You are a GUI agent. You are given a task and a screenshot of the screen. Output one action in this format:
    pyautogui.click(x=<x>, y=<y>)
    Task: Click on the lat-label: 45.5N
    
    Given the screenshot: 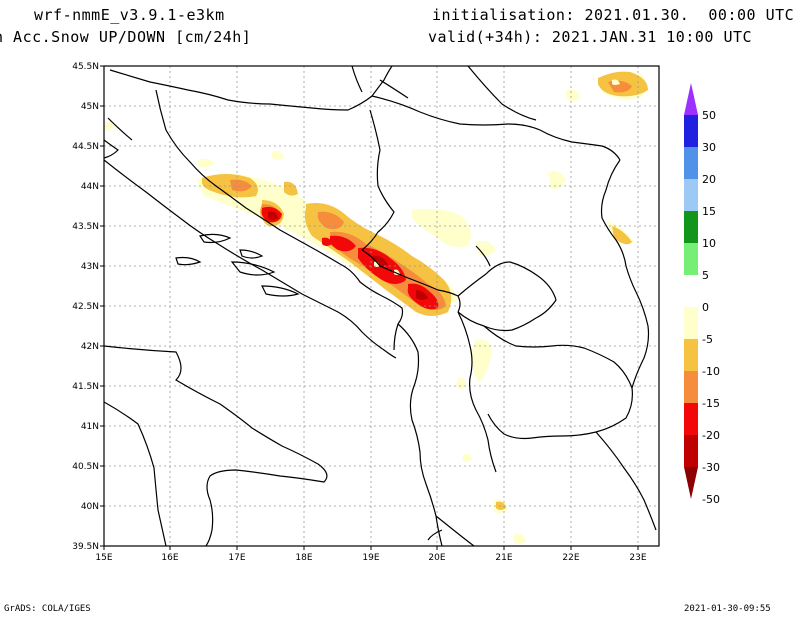 What is the action you would take?
    pyautogui.click(x=85, y=67)
    